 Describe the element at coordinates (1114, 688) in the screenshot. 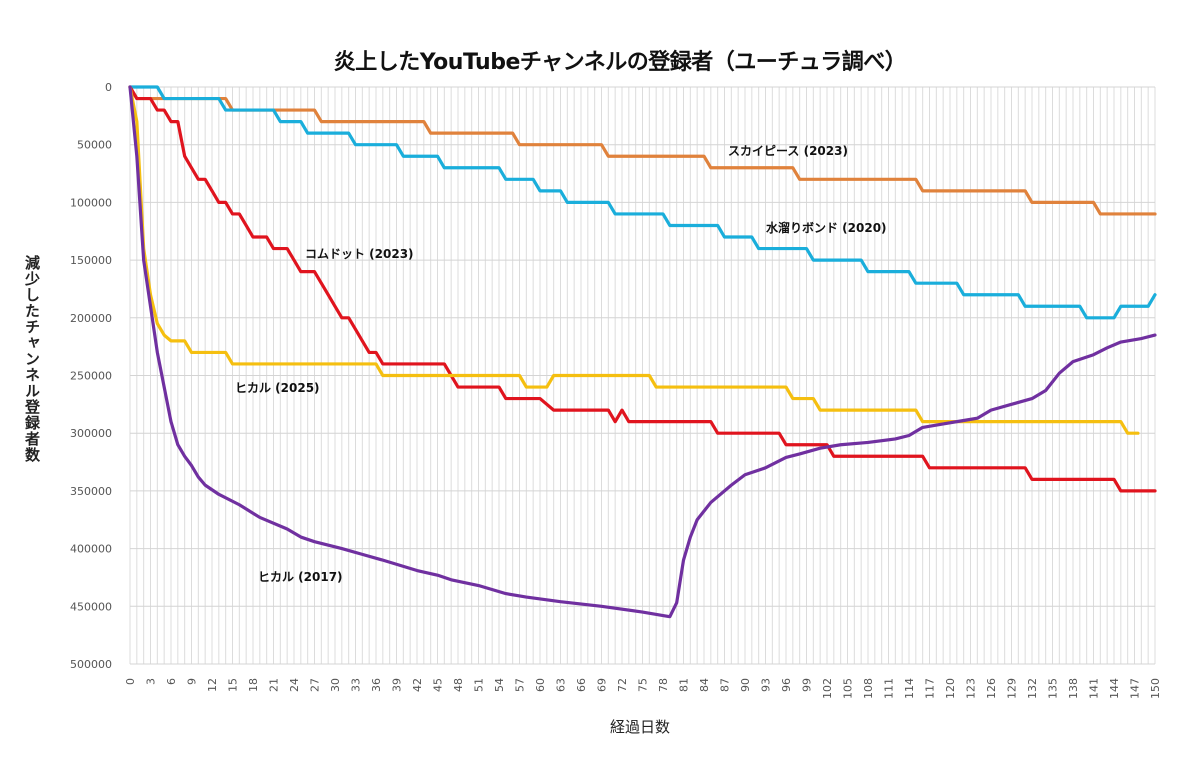

I see `x-tick-label: 144` at that location.